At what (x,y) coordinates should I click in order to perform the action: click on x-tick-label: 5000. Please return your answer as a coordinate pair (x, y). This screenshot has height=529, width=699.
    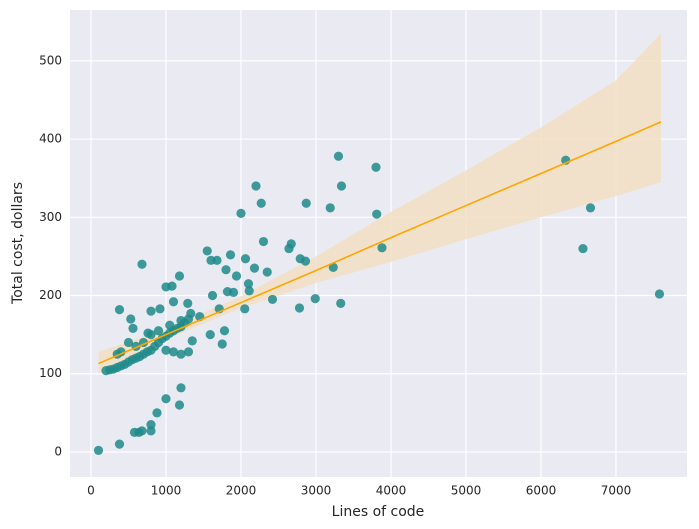
    Looking at the image, I should click on (466, 491).